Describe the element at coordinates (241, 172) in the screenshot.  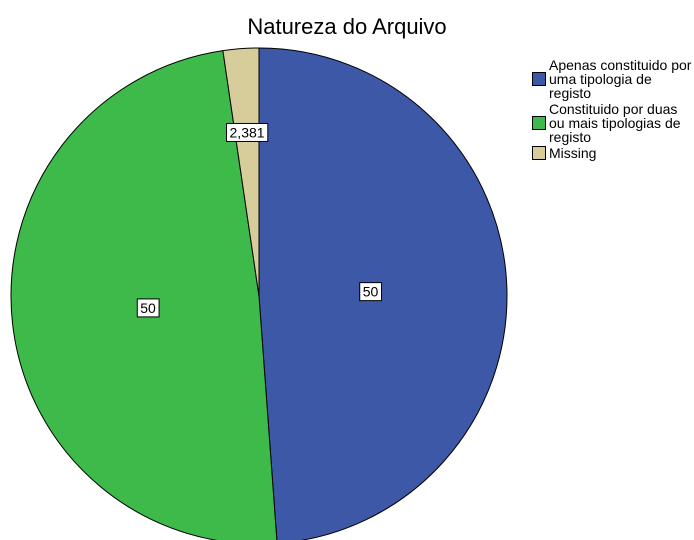
I see `pie-slice` at that location.